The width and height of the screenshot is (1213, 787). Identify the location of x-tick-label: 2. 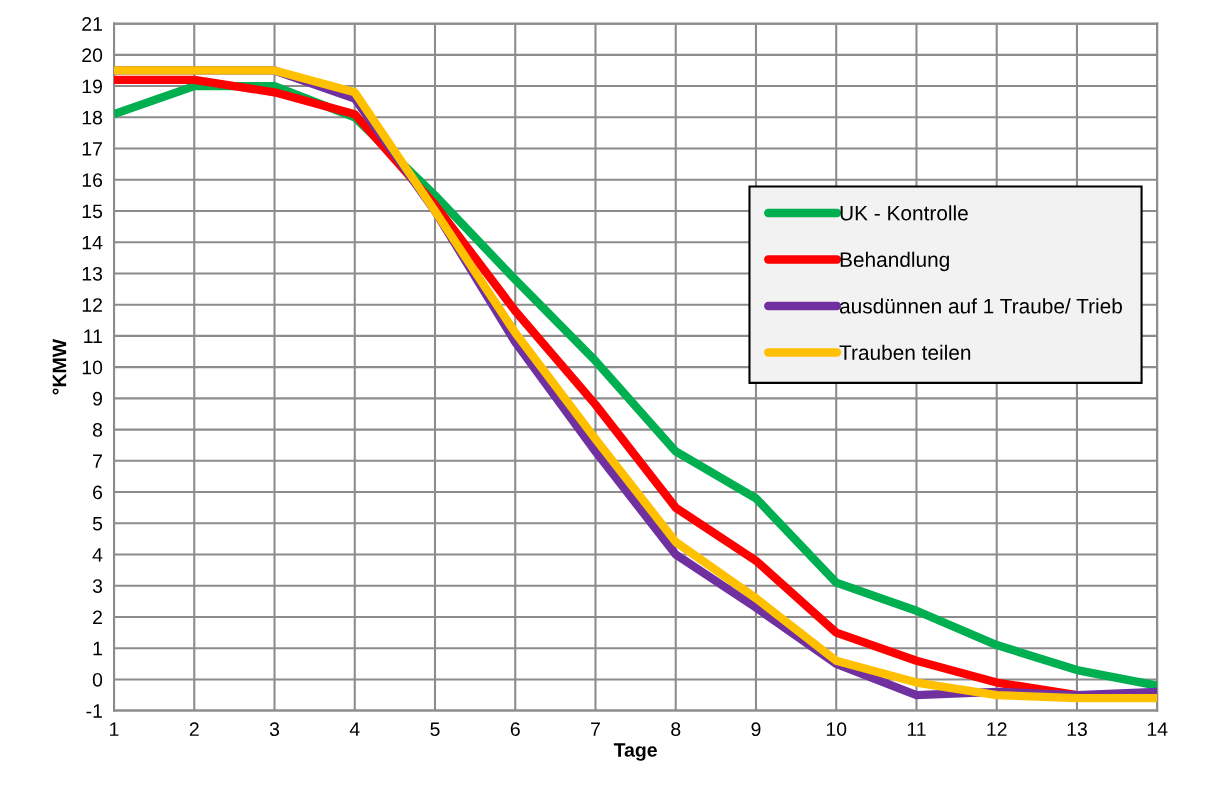
(194, 729).